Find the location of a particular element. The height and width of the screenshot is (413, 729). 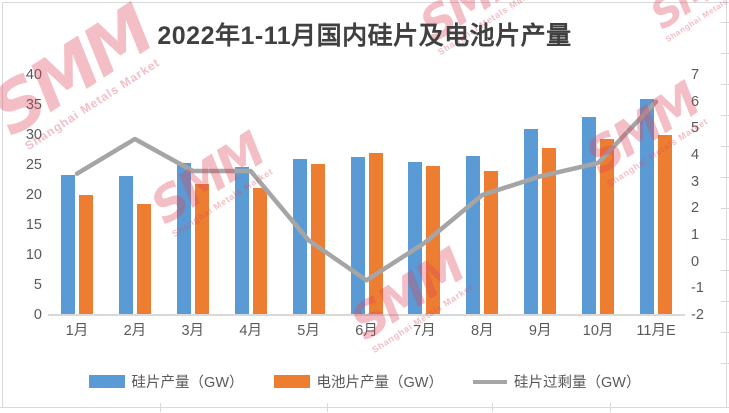

left-axis-tick-label: 10 is located at coordinates (33, 255).